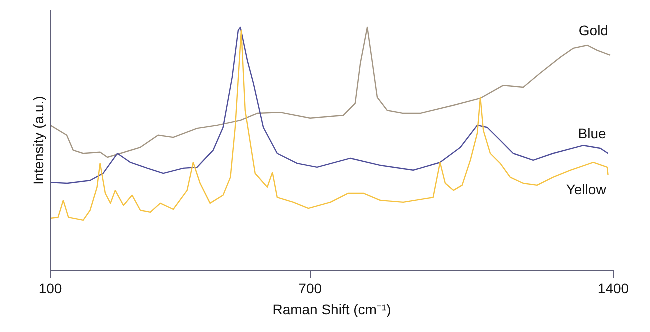 The width and height of the screenshot is (650, 332). Describe the element at coordinates (50, 288) in the screenshot. I see `x-tick-label: 100` at that location.